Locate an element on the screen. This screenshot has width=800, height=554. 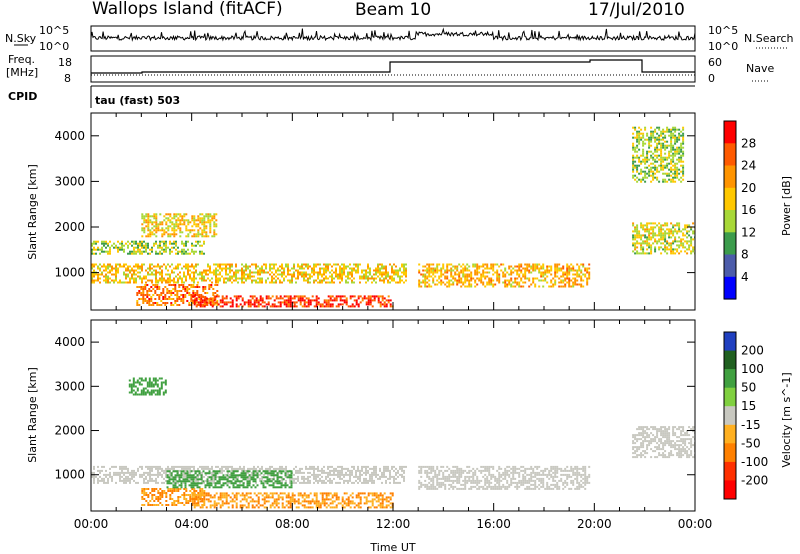
noise-tick-low: 10^0 is located at coordinates (54, 46).